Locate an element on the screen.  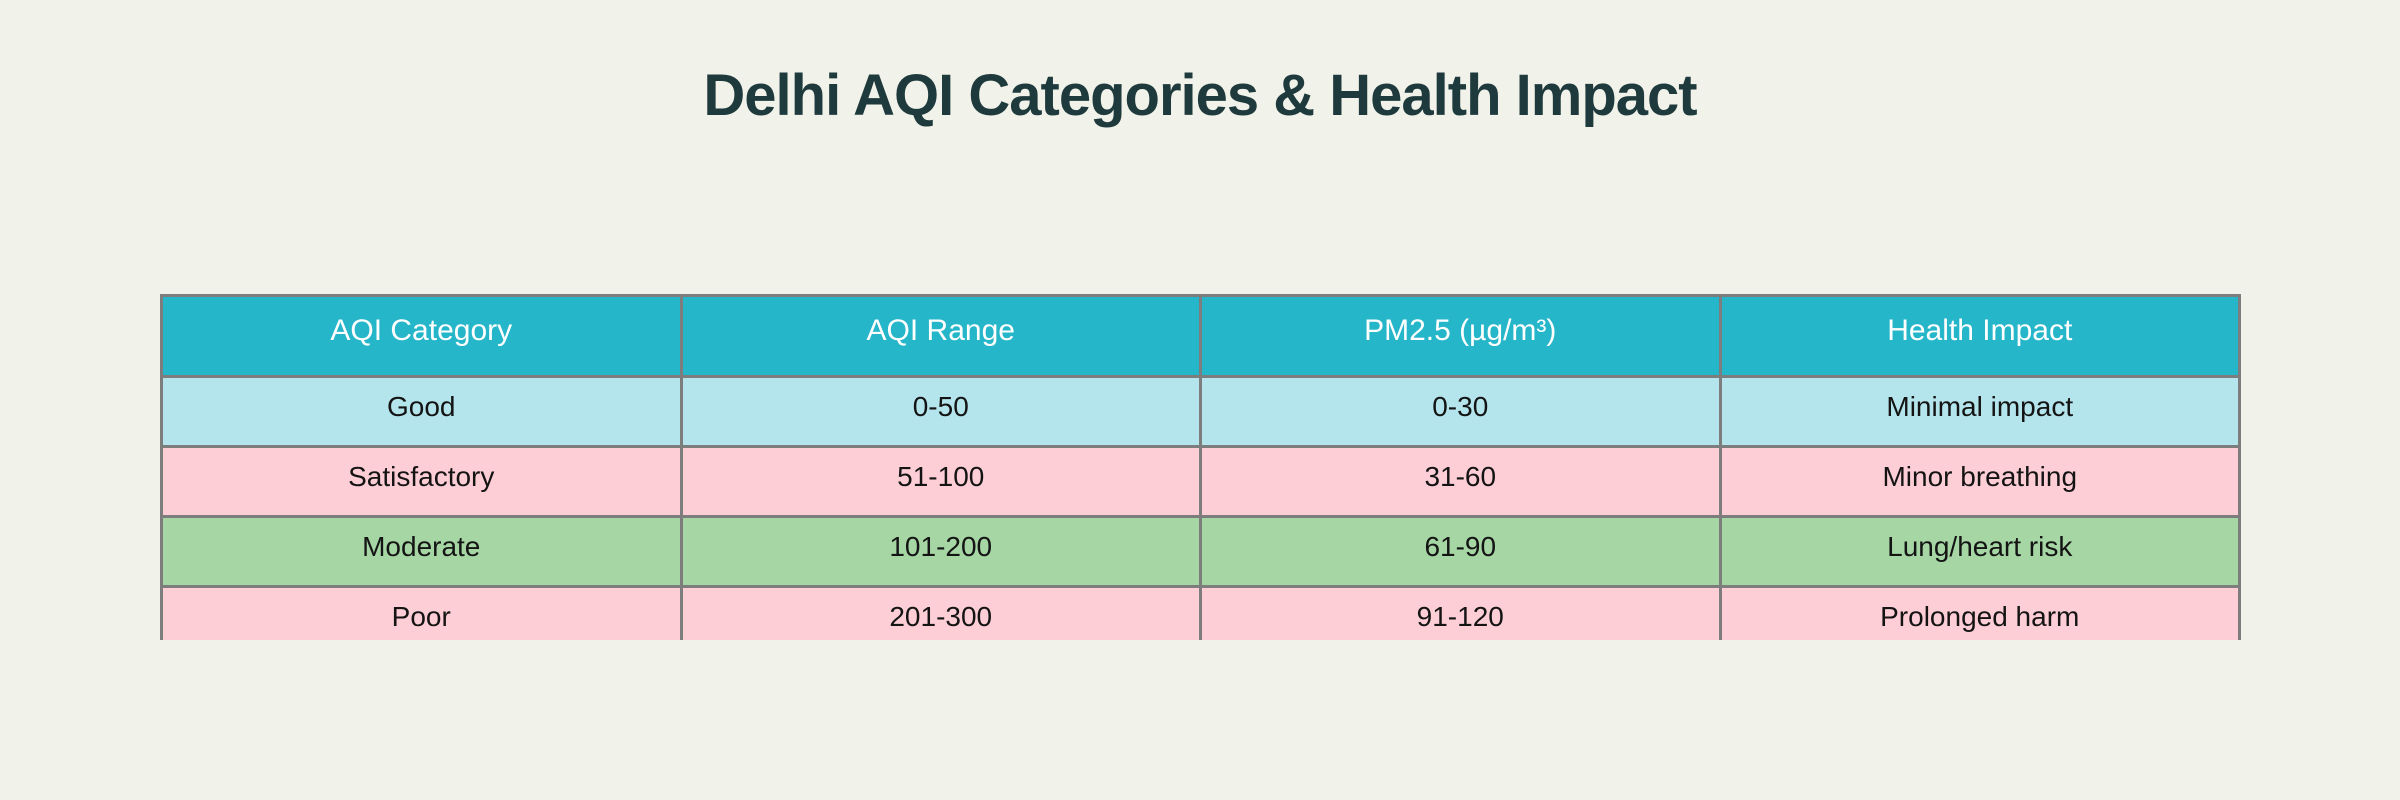
page-title: Delhi AQI Categories & Health Impact is located at coordinates (1200, 95).